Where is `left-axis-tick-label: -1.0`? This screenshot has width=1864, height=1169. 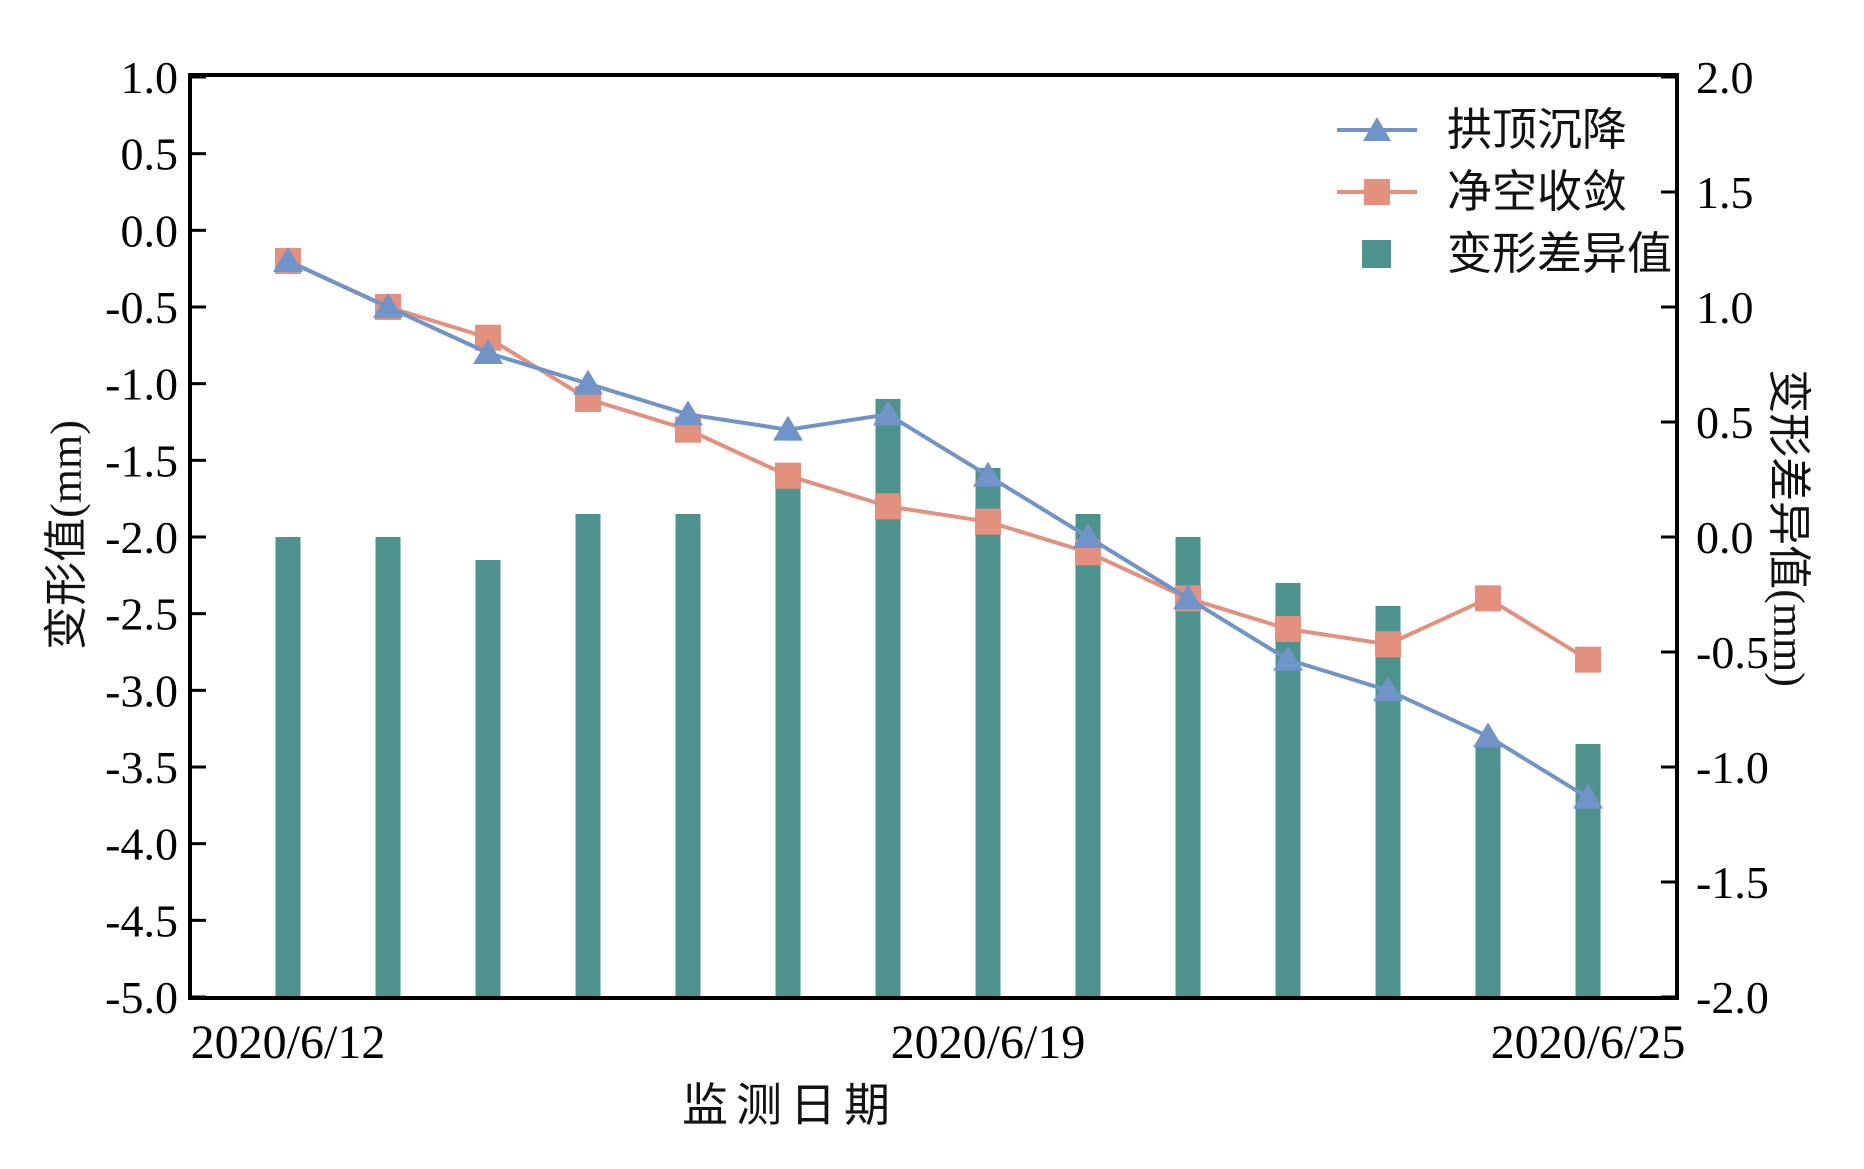 left-axis-tick-label: -1.0 is located at coordinates (141, 384).